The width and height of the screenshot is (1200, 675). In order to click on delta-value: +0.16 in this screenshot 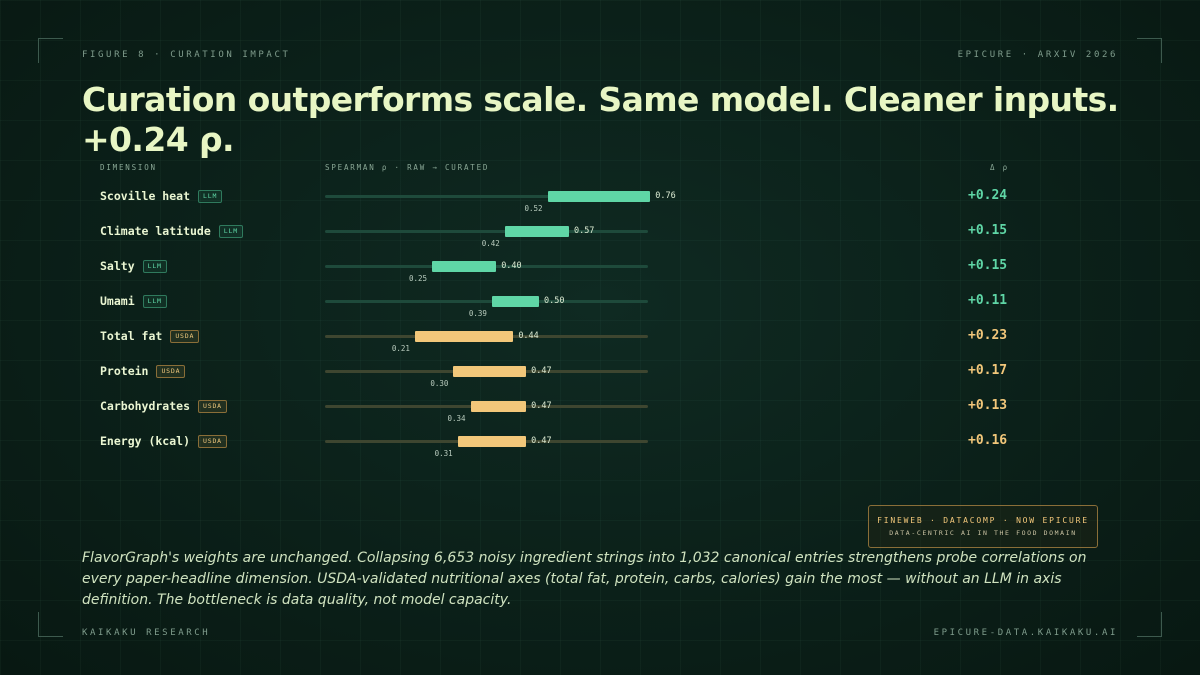, I will do `click(988, 440)`.